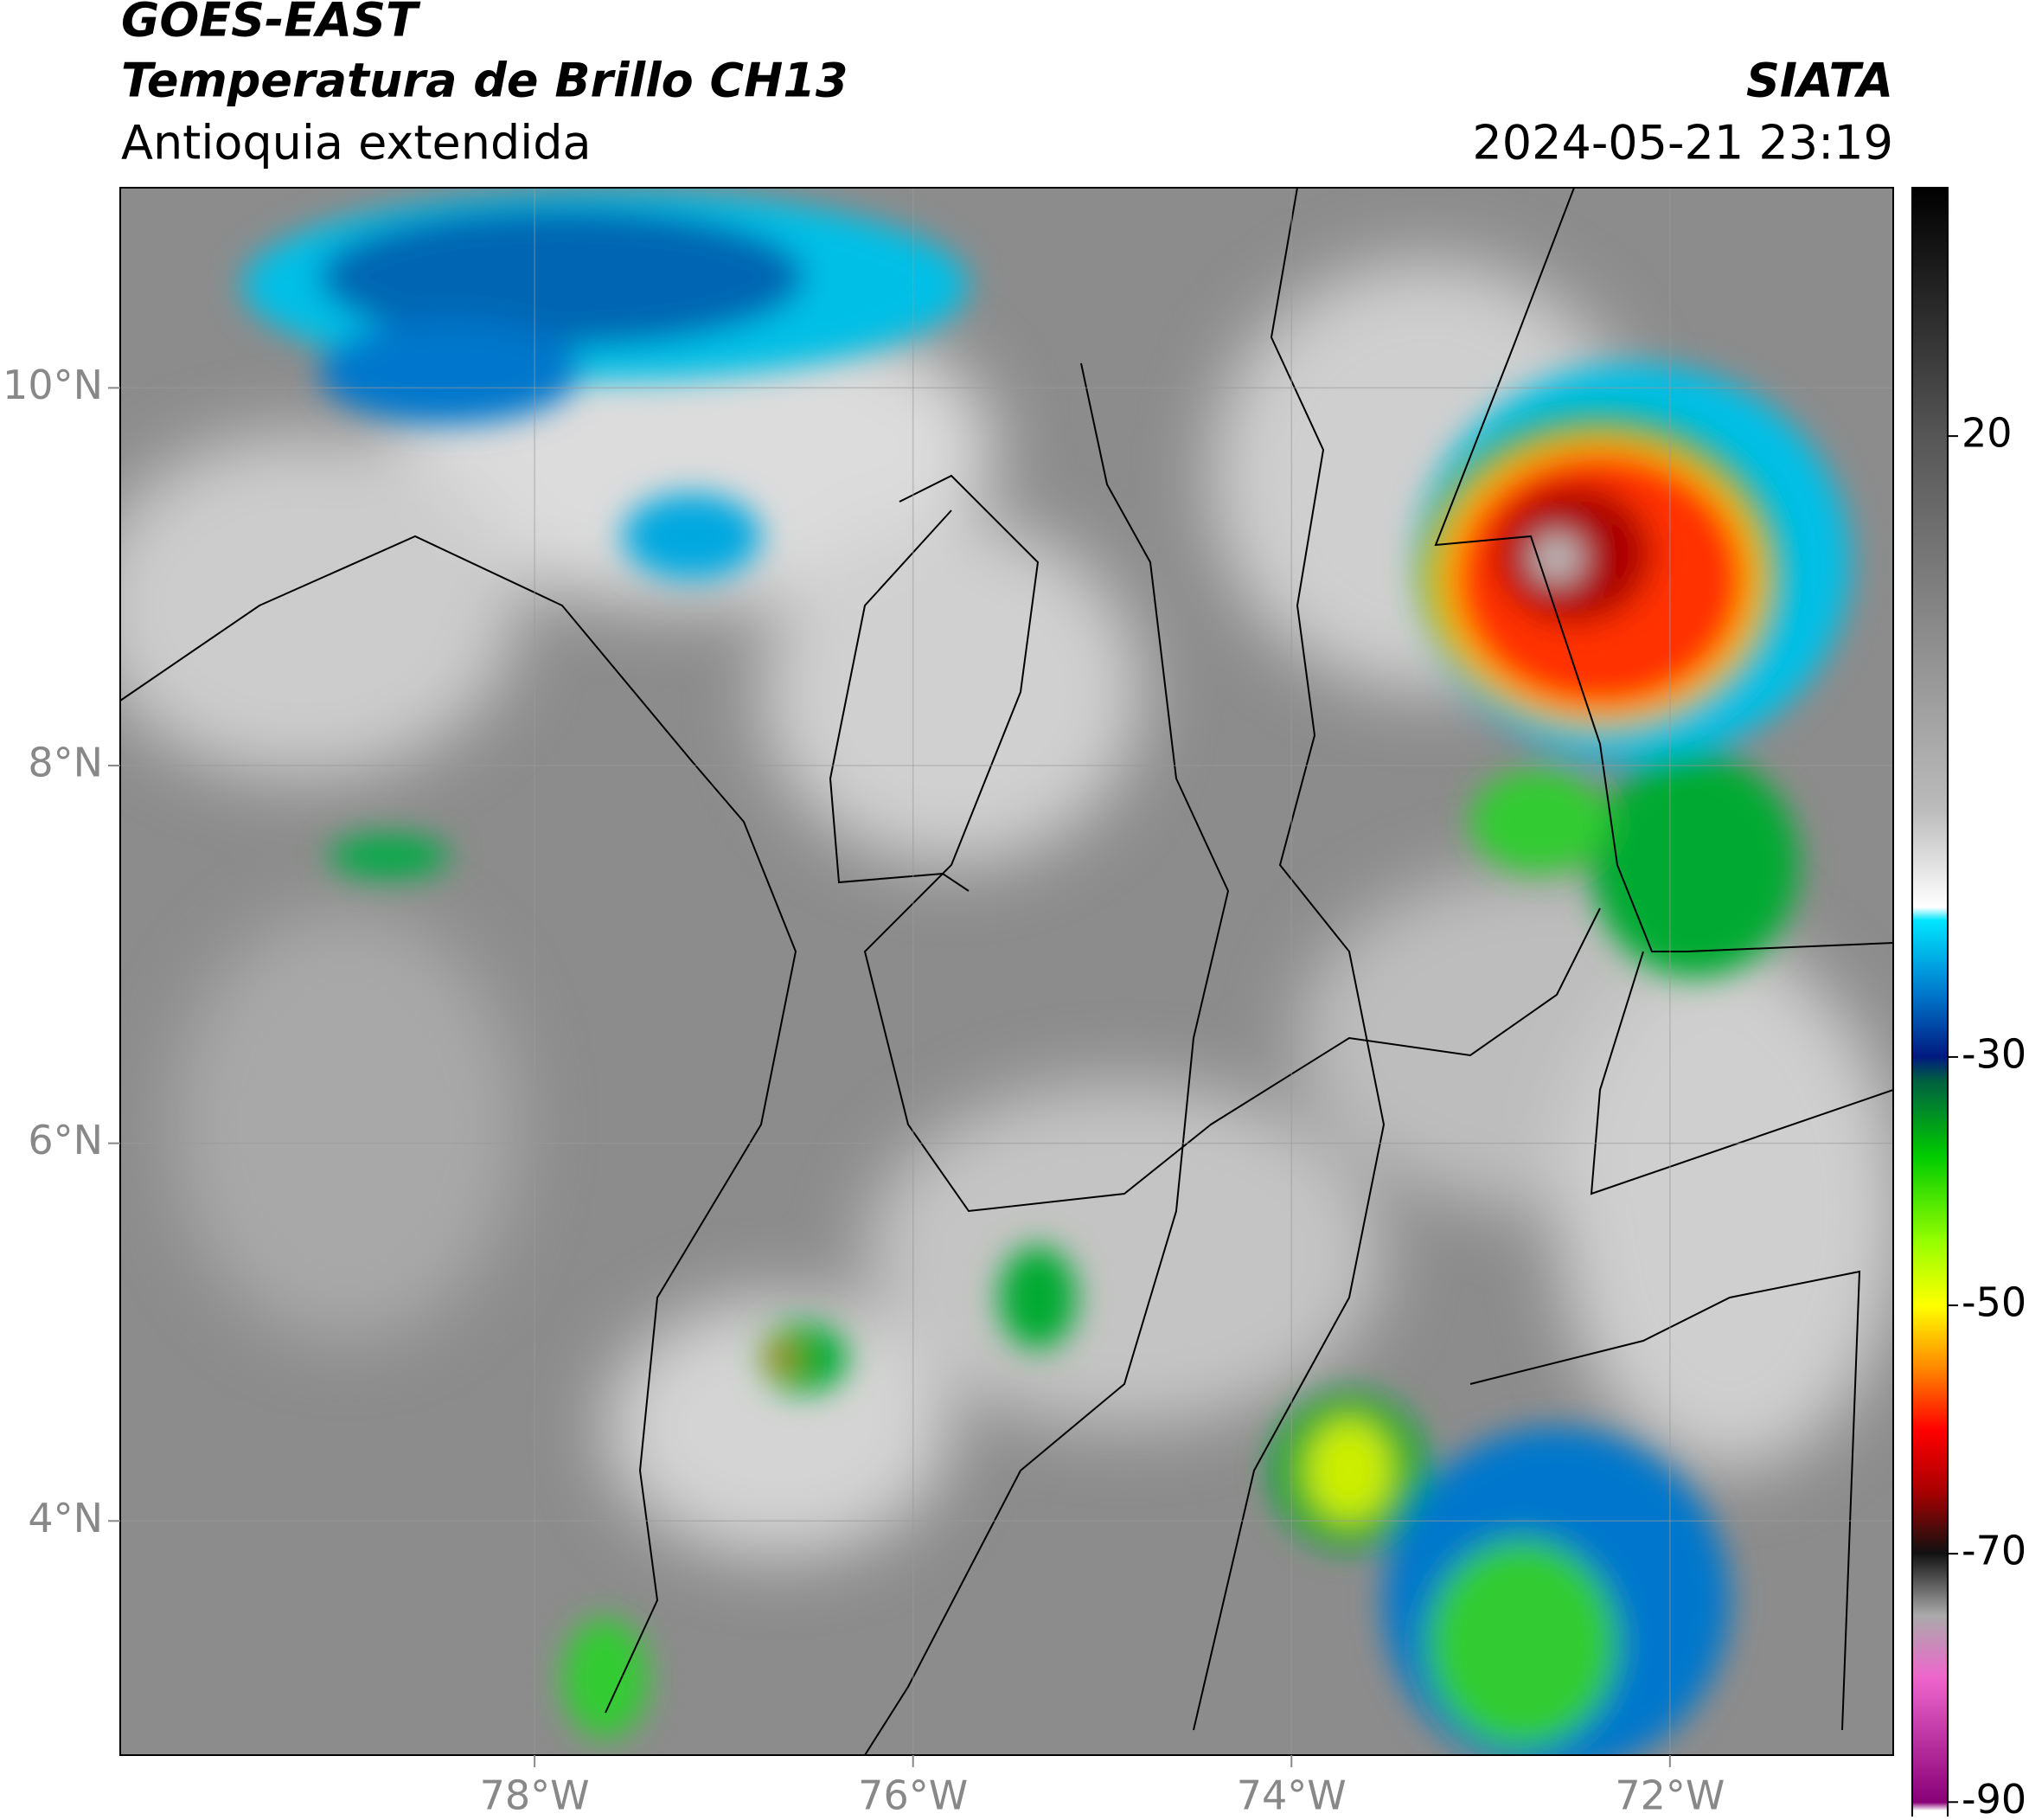  Describe the element at coordinates (913, 1794) in the screenshot. I see `lon-tick-label: 76°W` at that location.